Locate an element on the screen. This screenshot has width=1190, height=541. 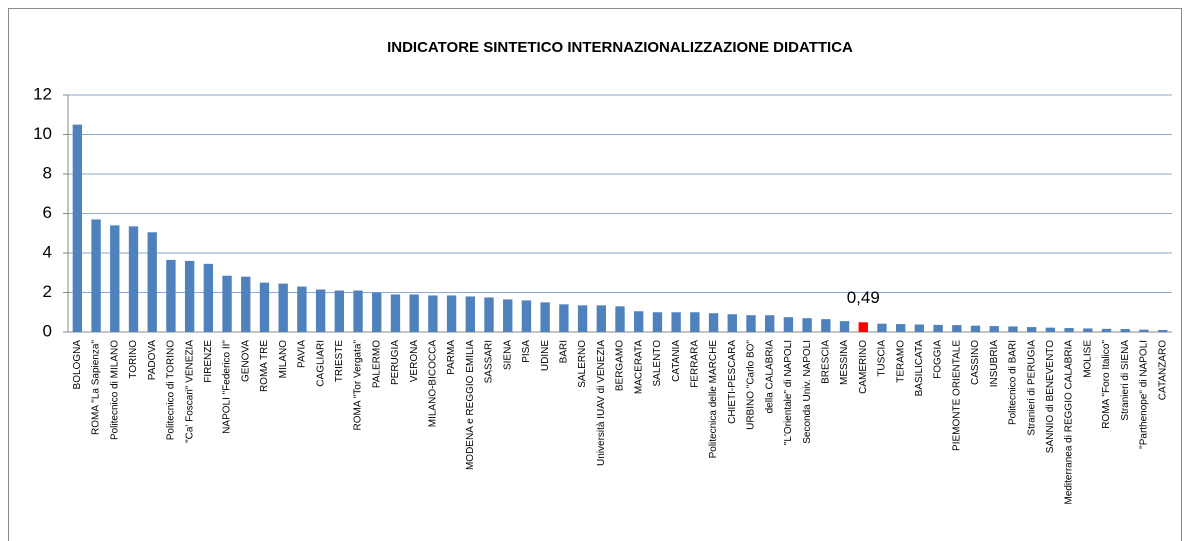
x-tick-label: CAMERINO is located at coordinates (863, 367).